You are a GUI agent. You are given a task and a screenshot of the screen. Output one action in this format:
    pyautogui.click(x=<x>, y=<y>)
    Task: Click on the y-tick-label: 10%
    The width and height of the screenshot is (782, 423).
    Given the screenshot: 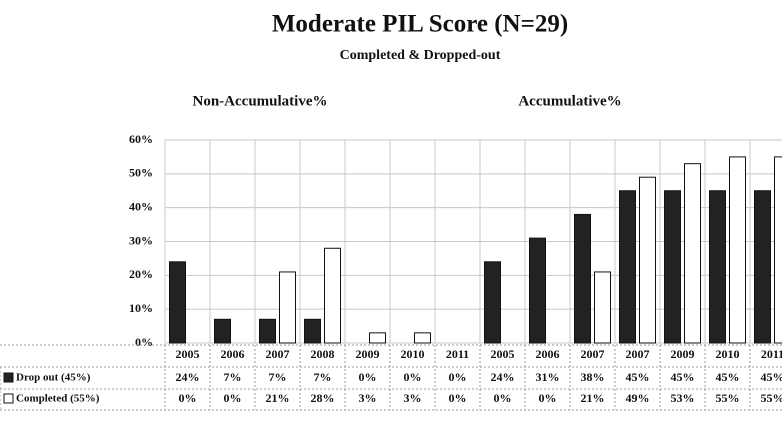 What is the action you would take?
    pyautogui.click(x=141, y=308)
    